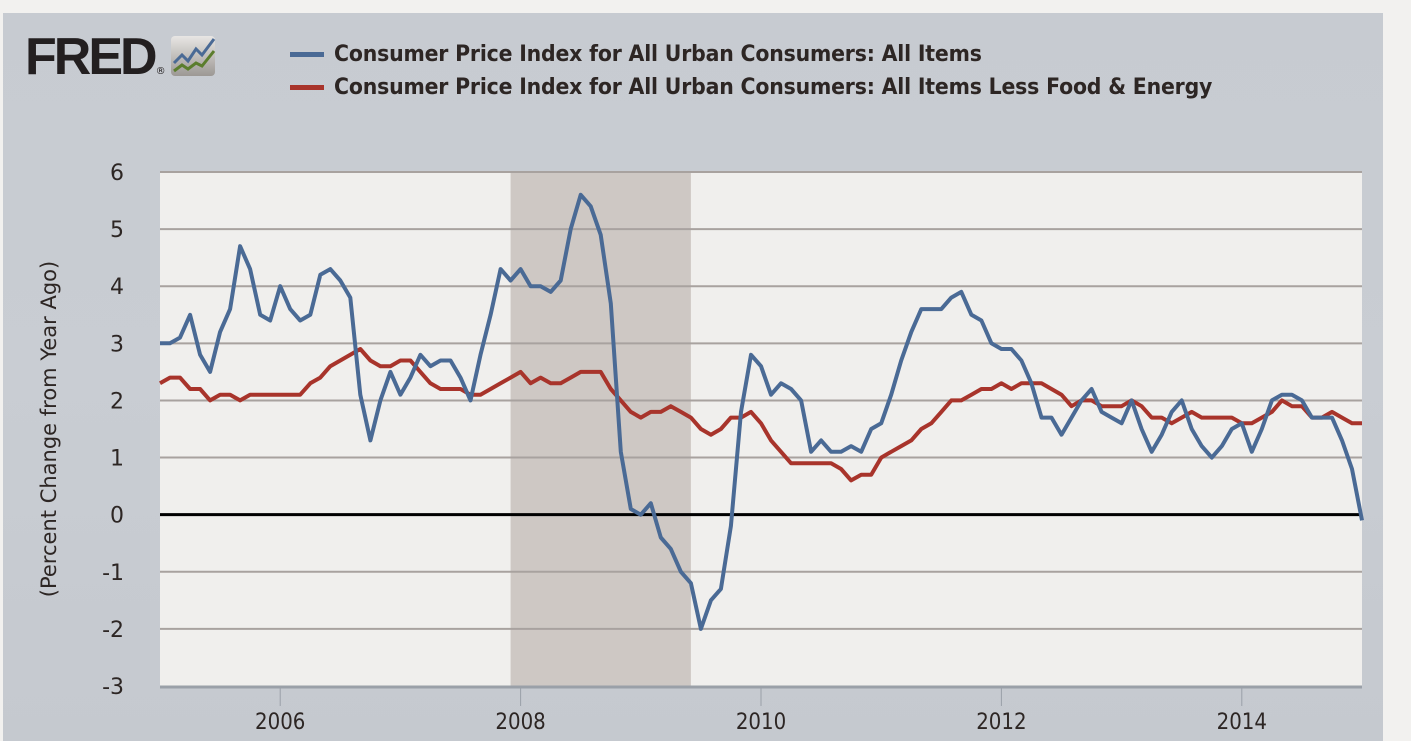 The height and width of the screenshot is (741, 1411). What do you see at coordinates (117, 401) in the screenshot?
I see `y-tick-label: 2` at bounding box center [117, 401].